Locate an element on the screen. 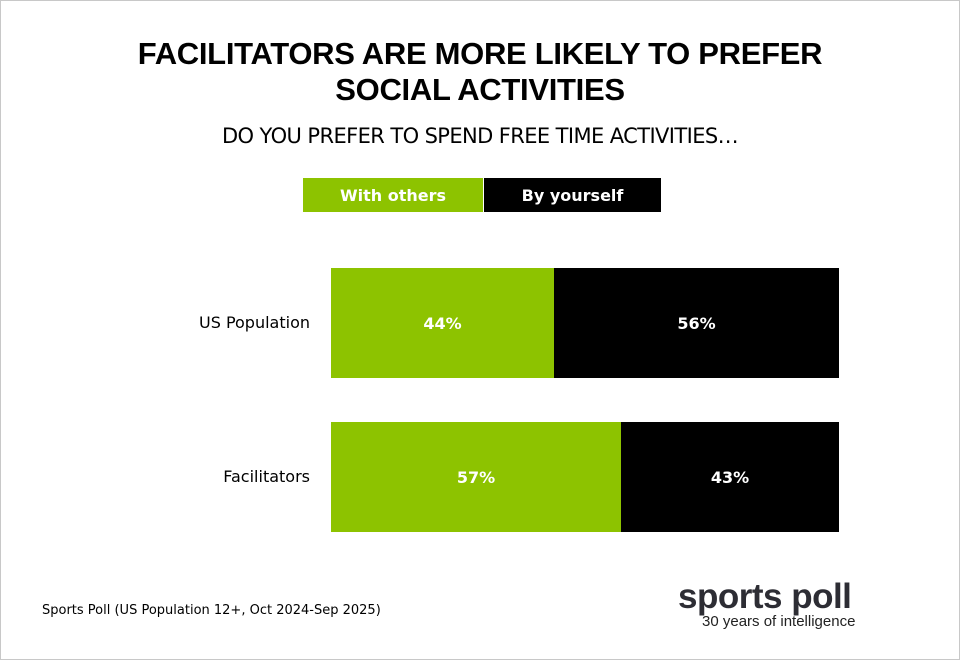  data-label: 57% is located at coordinates (476, 477).